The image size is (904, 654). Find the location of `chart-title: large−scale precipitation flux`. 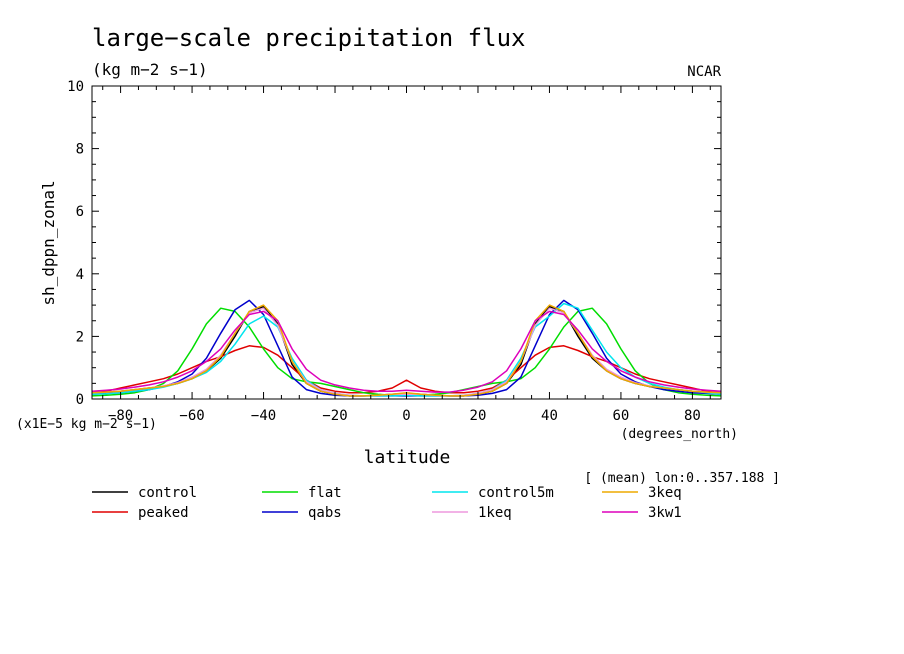

chart-title: large−scale precipitation flux is located at coordinates (308, 38).